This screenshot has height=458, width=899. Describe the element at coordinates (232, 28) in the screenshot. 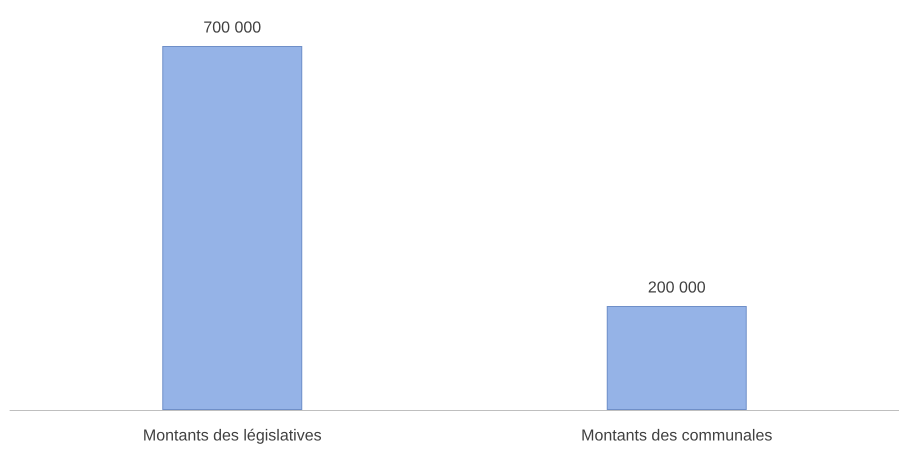

I see `data-label: 700 000` at that location.